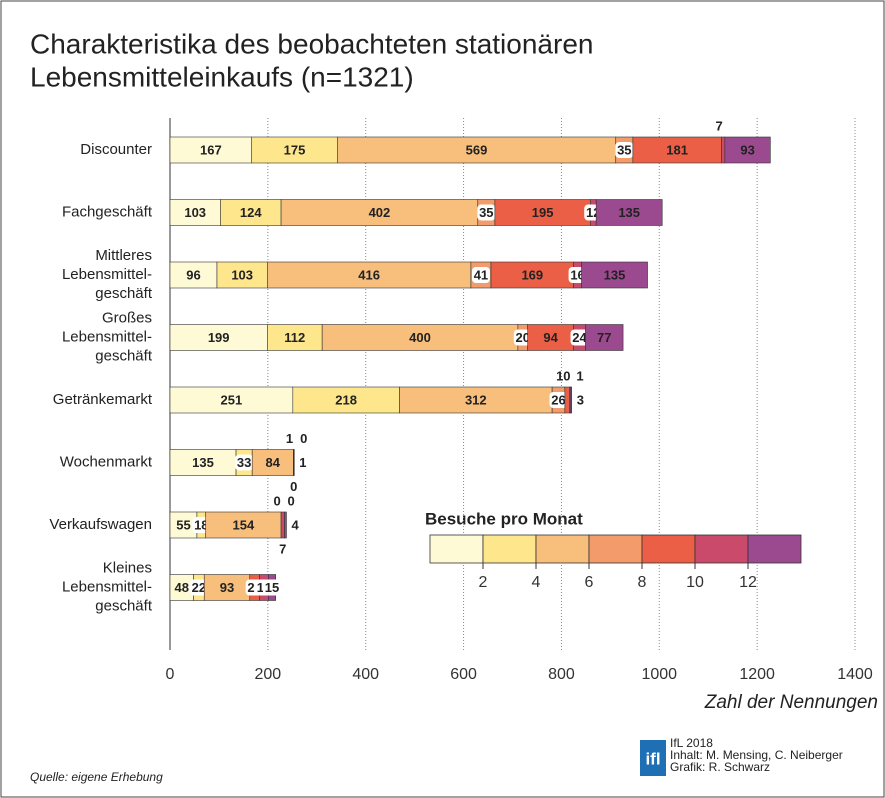 This screenshot has width=885, height=798. I want to click on value-label: 400, so click(420, 337).